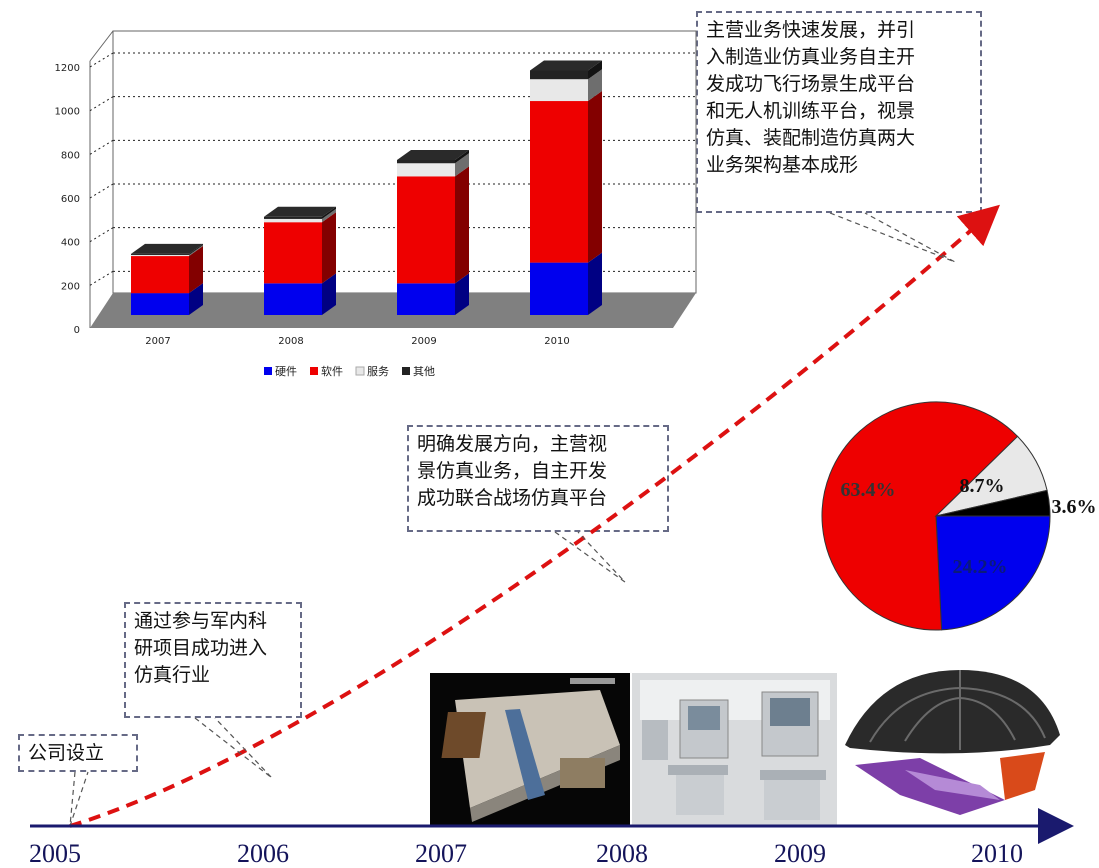 Image resolution: width=1099 pixels, height=868 pixels. I want to click on timeline-year-label: 2010, so click(997, 853).